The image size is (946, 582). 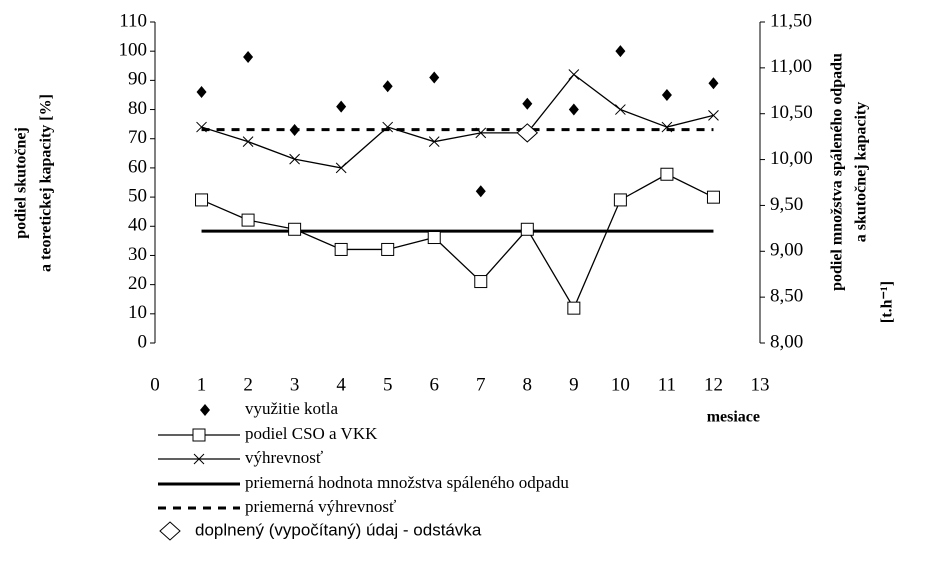 I want to click on y2-tick-label: 10,50, so click(x=791, y=112).